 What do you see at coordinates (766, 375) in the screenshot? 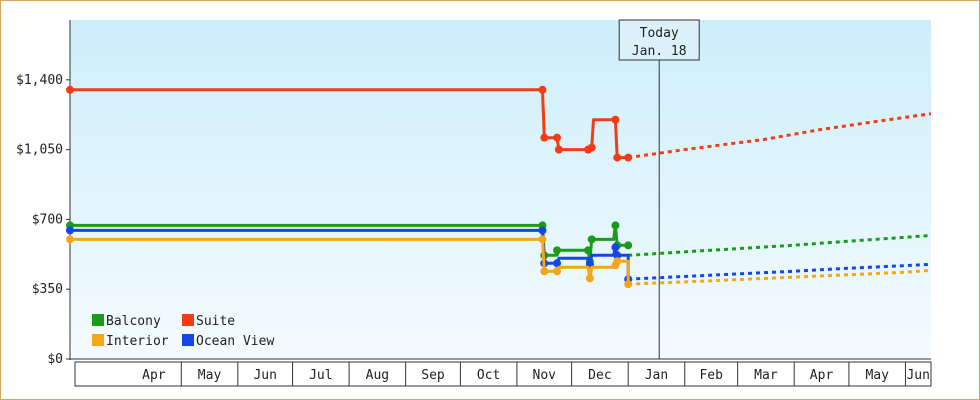
I see `month-label: Mar` at bounding box center [766, 375].